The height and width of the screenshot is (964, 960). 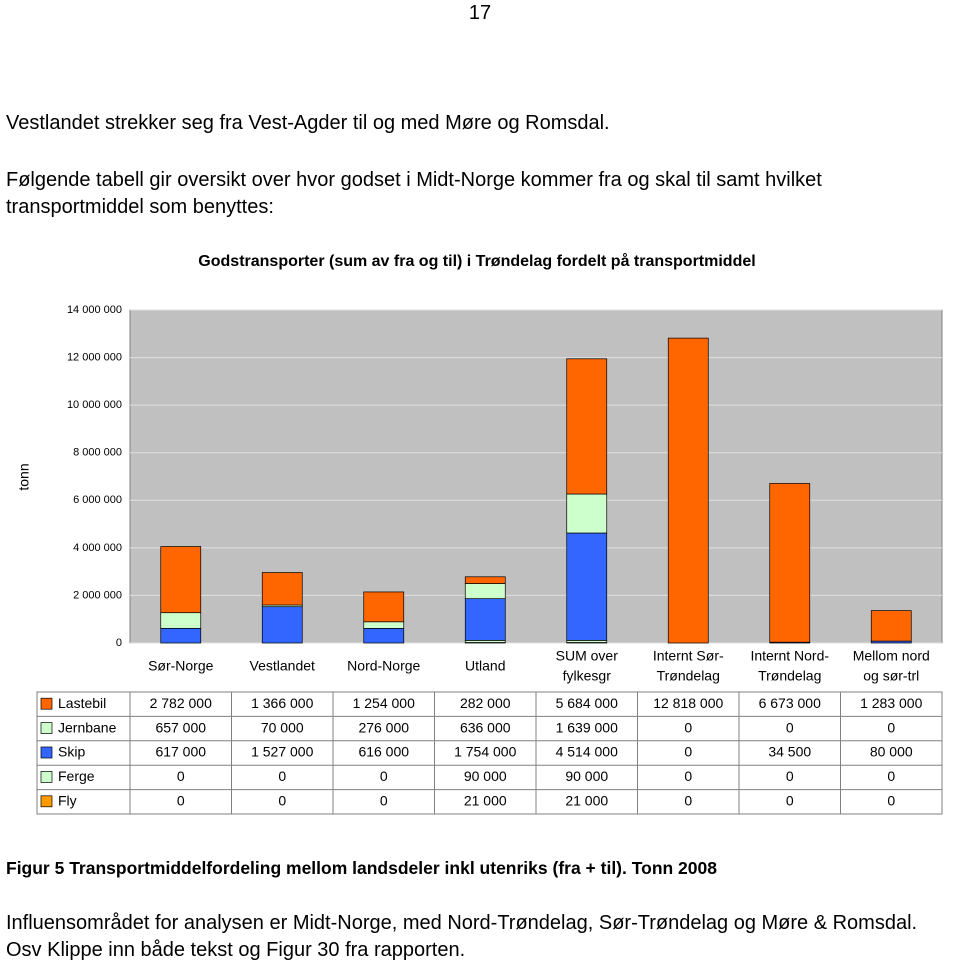 I want to click on table-cell: 2 782 000, so click(x=181, y=703).